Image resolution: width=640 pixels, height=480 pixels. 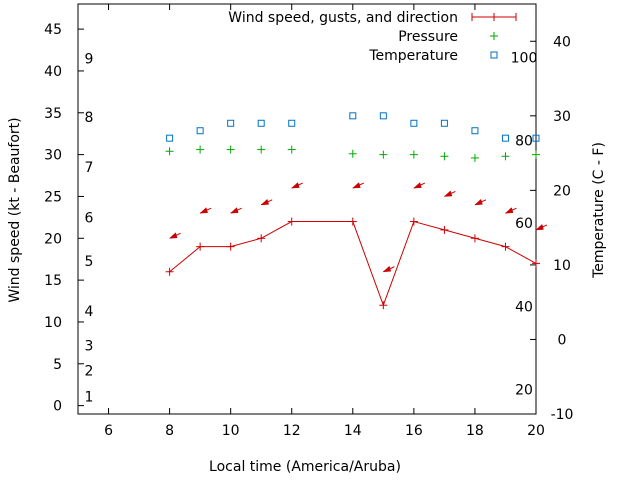 What do you see at coordinates (428, 37) in the screenshot?
I see `legend-label: Pressure` at bounding box center [428, 37].